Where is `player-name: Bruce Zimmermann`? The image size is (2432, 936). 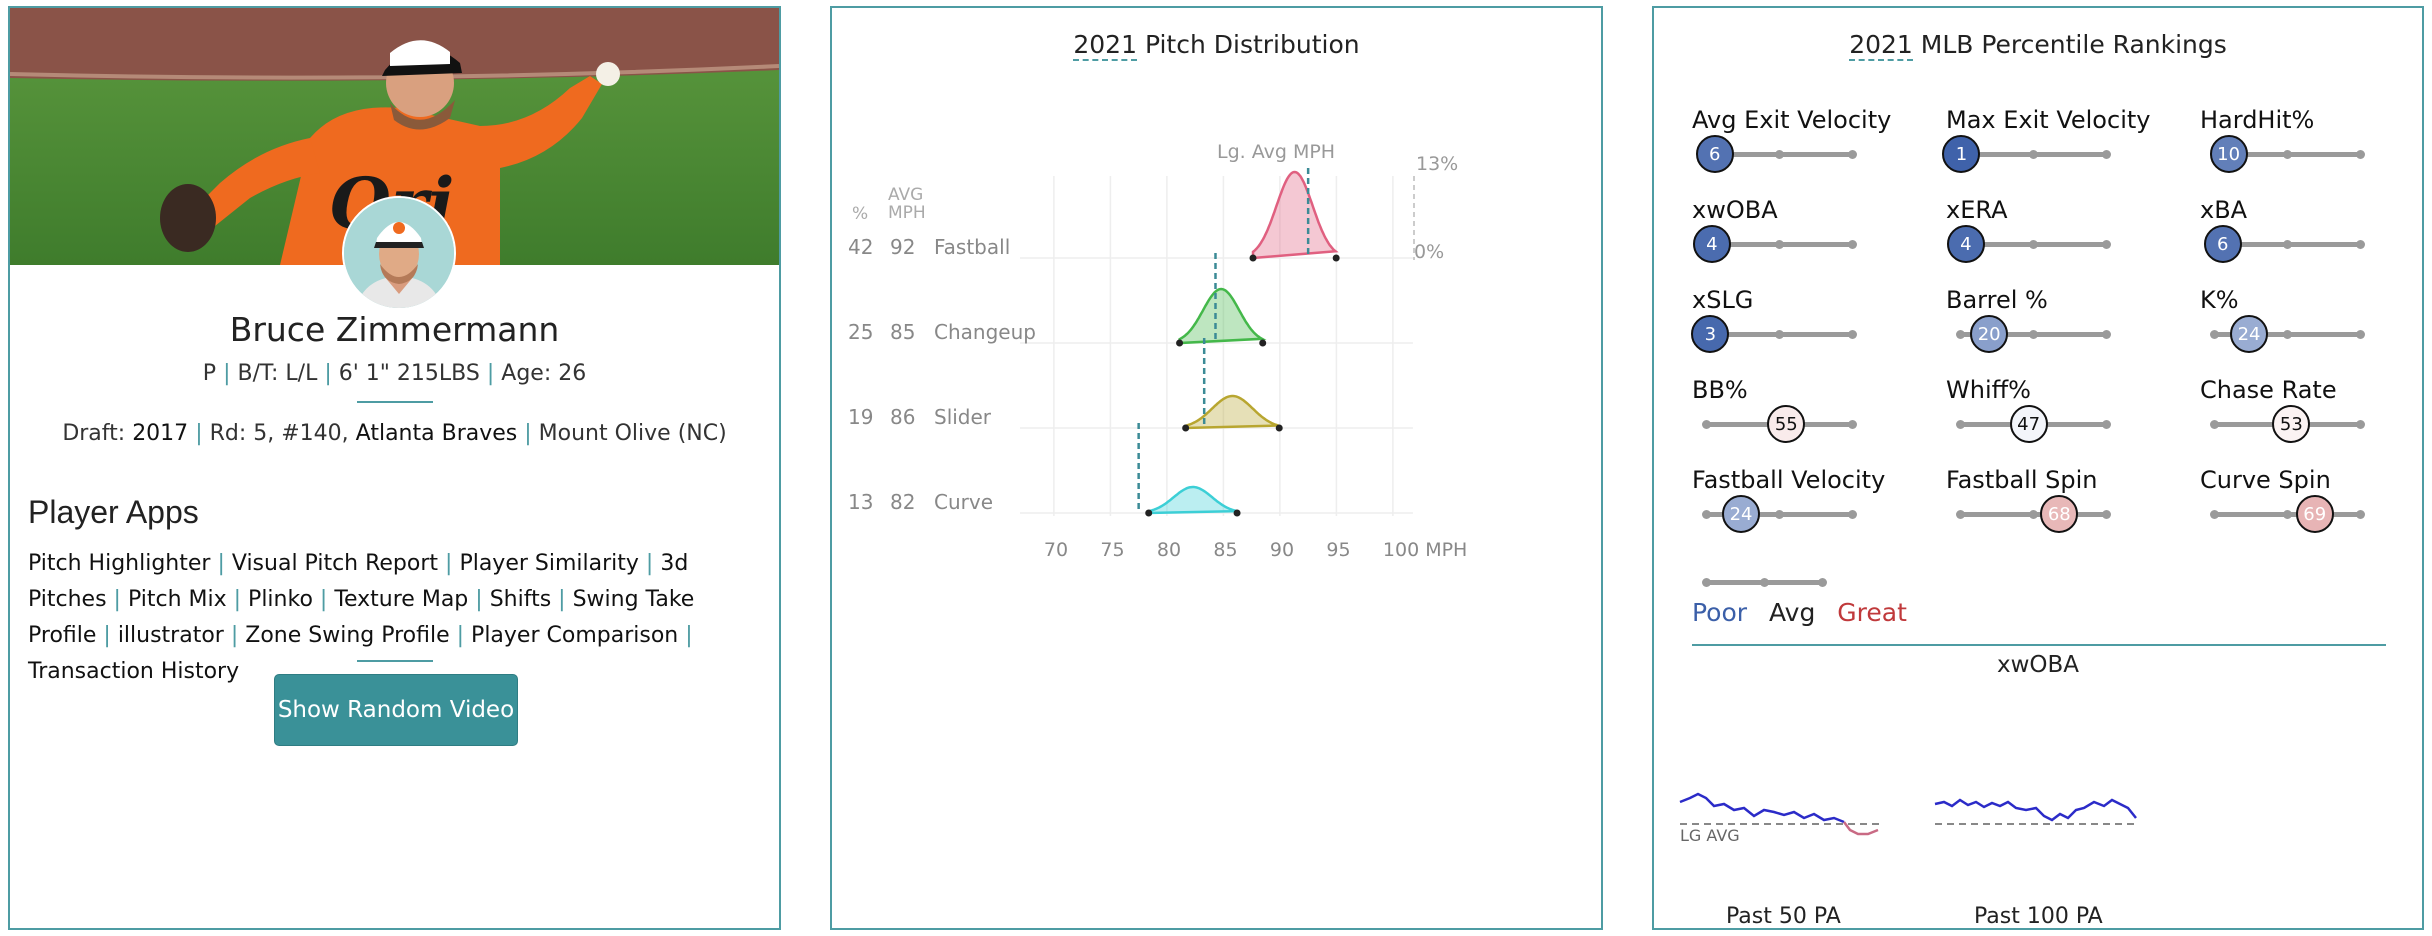 player-name: Bruce Zimmermann is located at coordinates (394, 329).